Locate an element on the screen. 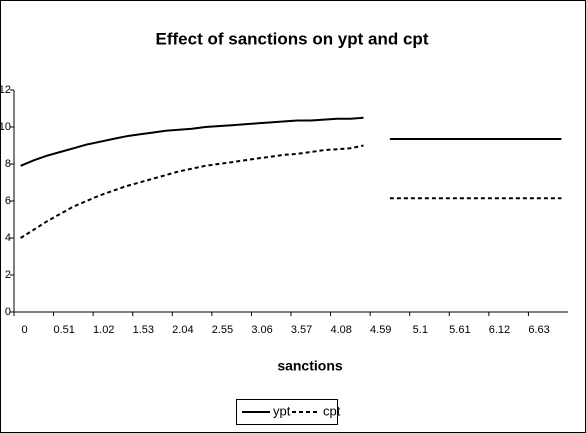  x-tick-label: 6.12 is located at coordinates (499, 330).